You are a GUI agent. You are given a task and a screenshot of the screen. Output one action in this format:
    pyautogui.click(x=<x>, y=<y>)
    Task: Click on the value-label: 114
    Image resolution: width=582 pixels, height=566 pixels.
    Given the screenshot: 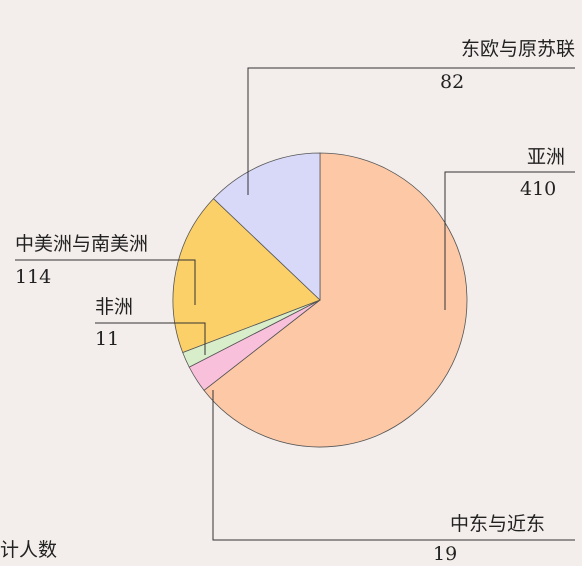 What is the action you would take?
    pyautogui.click(x=33, y=277)
    